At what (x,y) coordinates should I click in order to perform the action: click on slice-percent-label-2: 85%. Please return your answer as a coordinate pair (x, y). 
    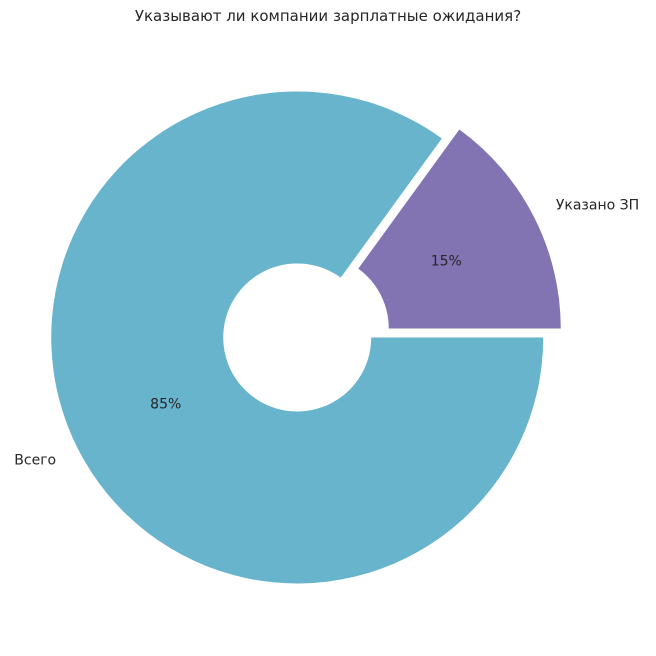
    Looking at the image, I should click on (165, 404).